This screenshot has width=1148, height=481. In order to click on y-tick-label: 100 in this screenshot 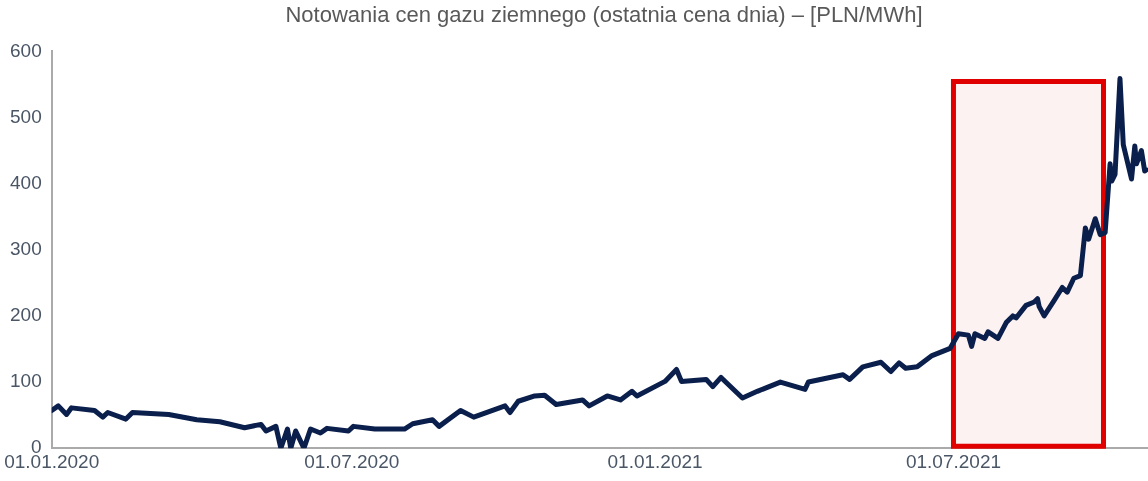, I will do `click(26, 381)`.